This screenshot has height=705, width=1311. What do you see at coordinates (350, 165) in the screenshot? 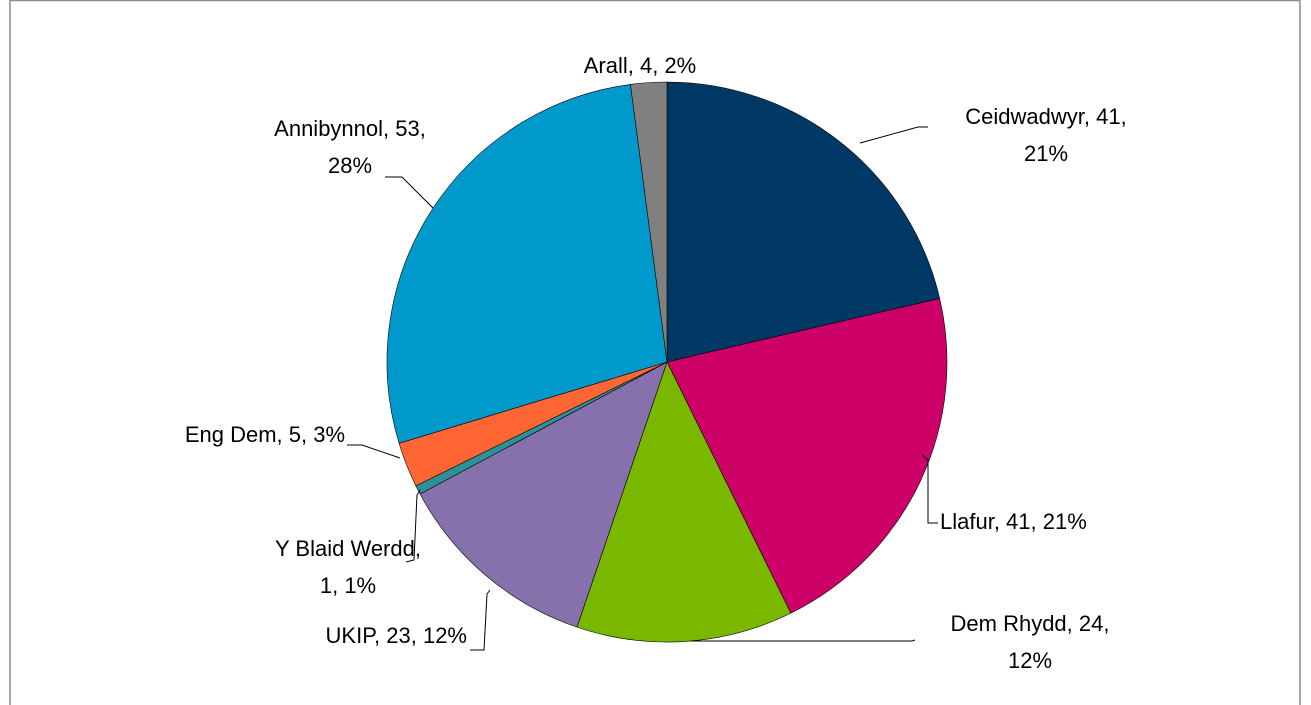
I see `data-label: 28%` at bounding box center [350, 165].